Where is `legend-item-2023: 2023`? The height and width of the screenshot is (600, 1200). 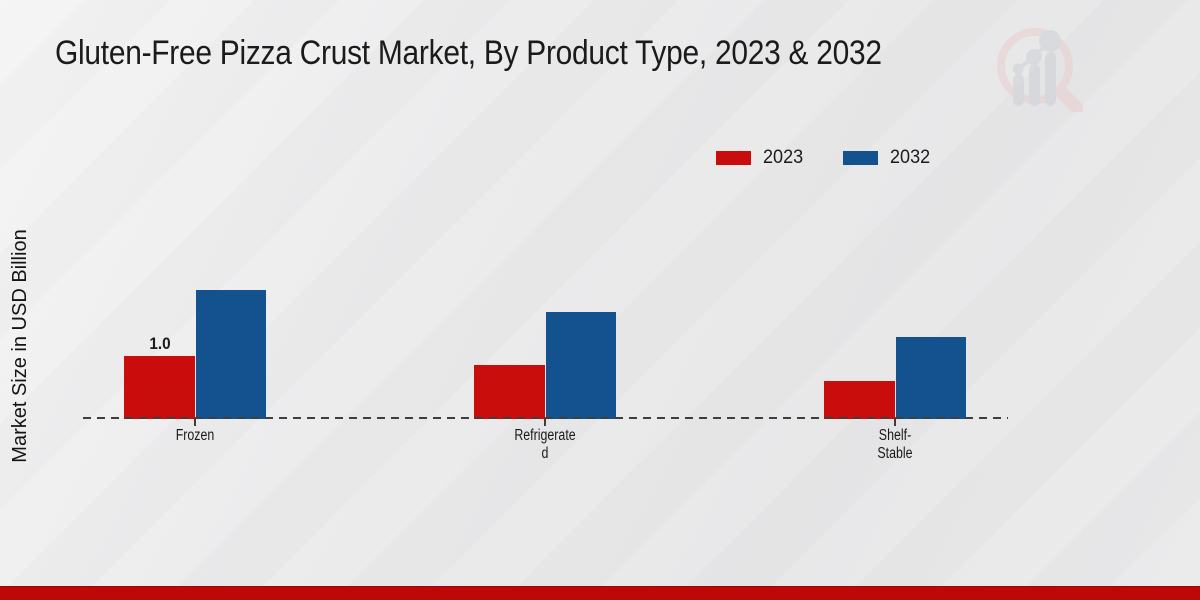 legend-item-2023: 2023 is located at coordinates (760, 158).